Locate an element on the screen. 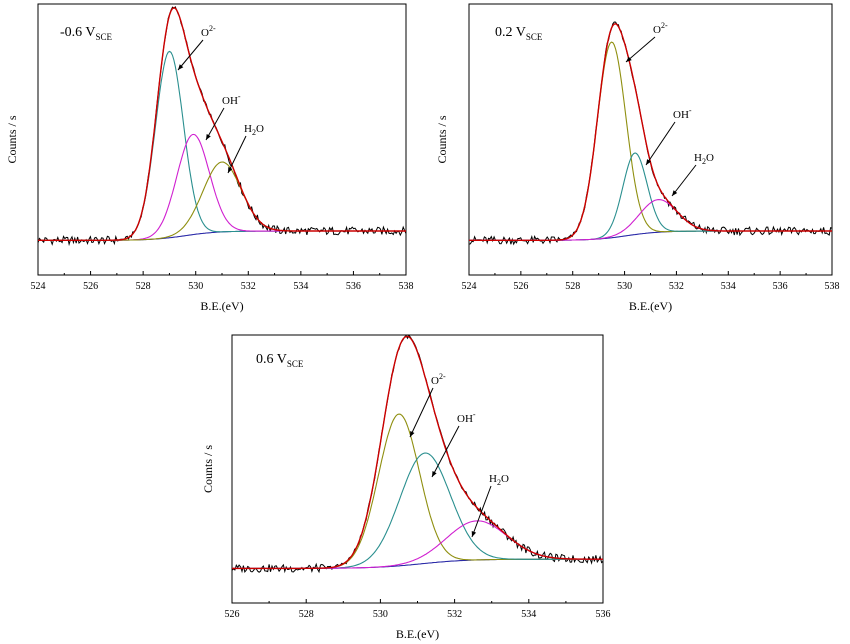 The image size is (850, 644). panel-potential-label: 0.2 VSCE is located at coordinates (519, 33).